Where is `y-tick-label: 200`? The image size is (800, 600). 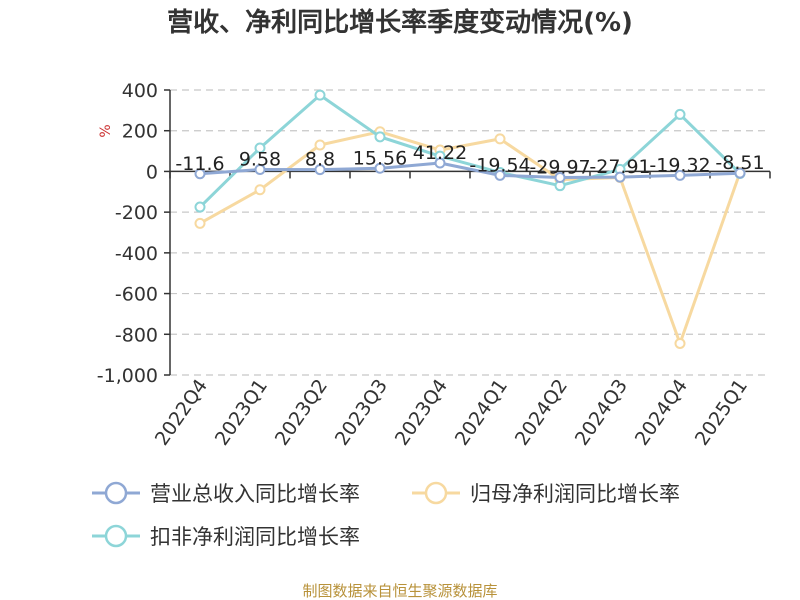 y-tick-label: 200 is located at coordinates (140, 132).